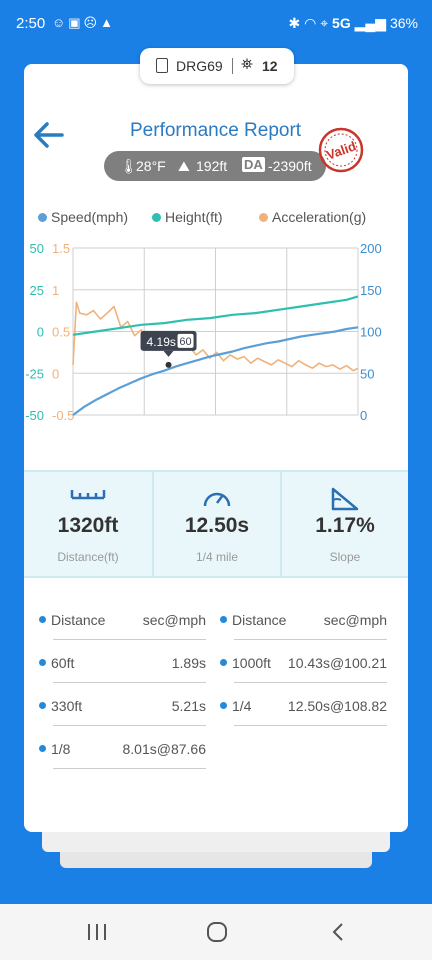  What do you see at coordinates (270, 66) in the screenshot?
I see `satellite-count: 12` at bounding box center [270, 66].